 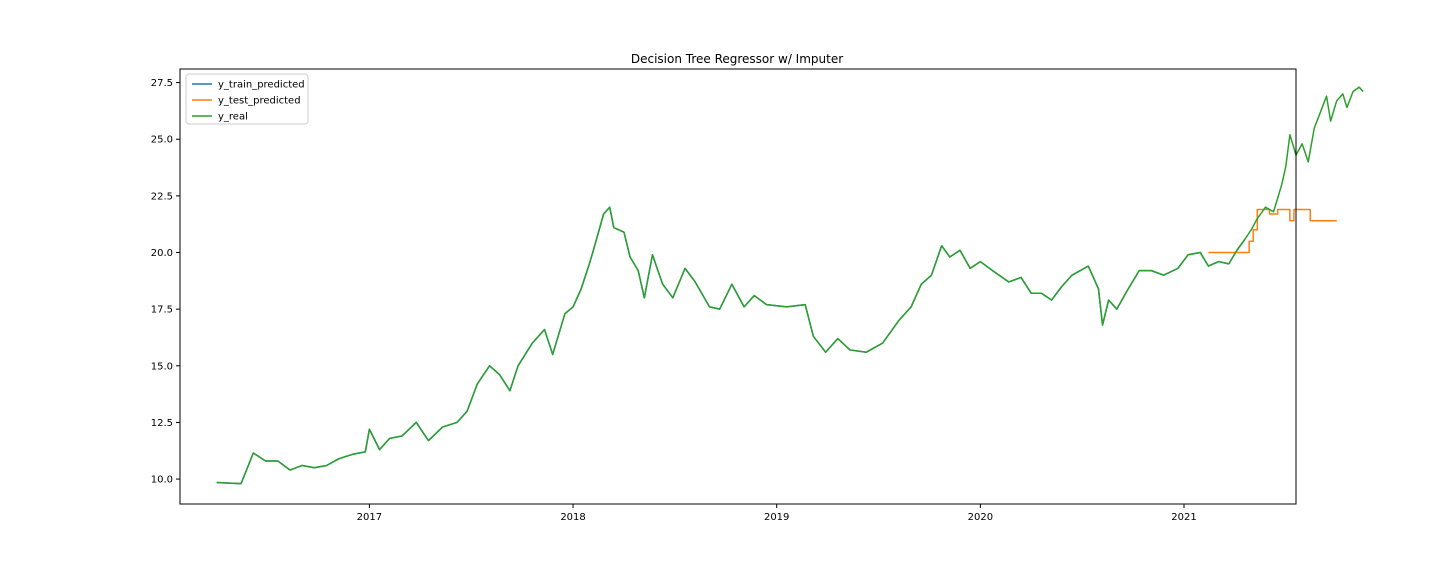 What do you see at coordinates (369, 517) in the screenshot?
I see `x-tick-label: 2017` at bounding box center [369, 517].